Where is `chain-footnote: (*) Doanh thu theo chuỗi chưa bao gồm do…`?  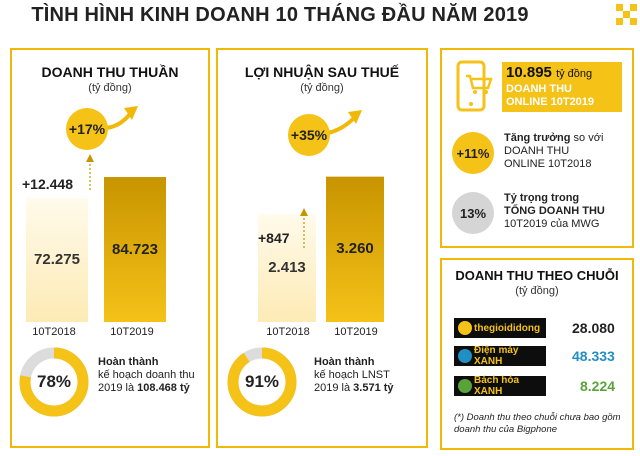 chain-footnote: (*) Doanh thu theo chuỗi chưa bao gồm do… is located at coordinates (537, 424).